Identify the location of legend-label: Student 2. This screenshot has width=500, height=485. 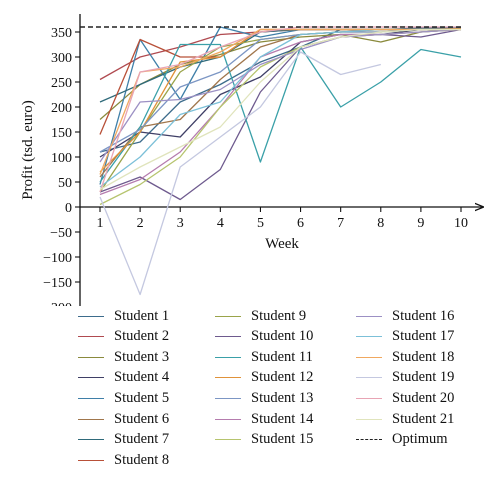
(142, 336).